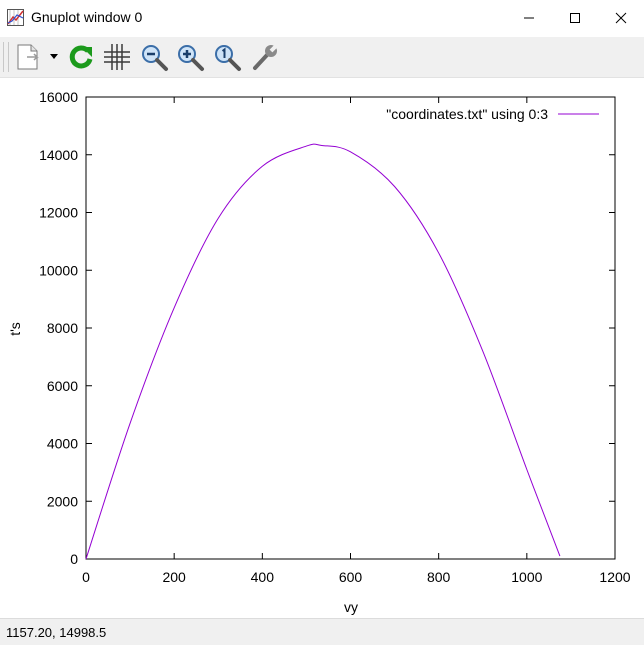 The image size is (644, 645). What do you see at coordinates (58, 97) in the screenshot?
I see `y-tick-label: 16000` at bounding box center [58, 97].